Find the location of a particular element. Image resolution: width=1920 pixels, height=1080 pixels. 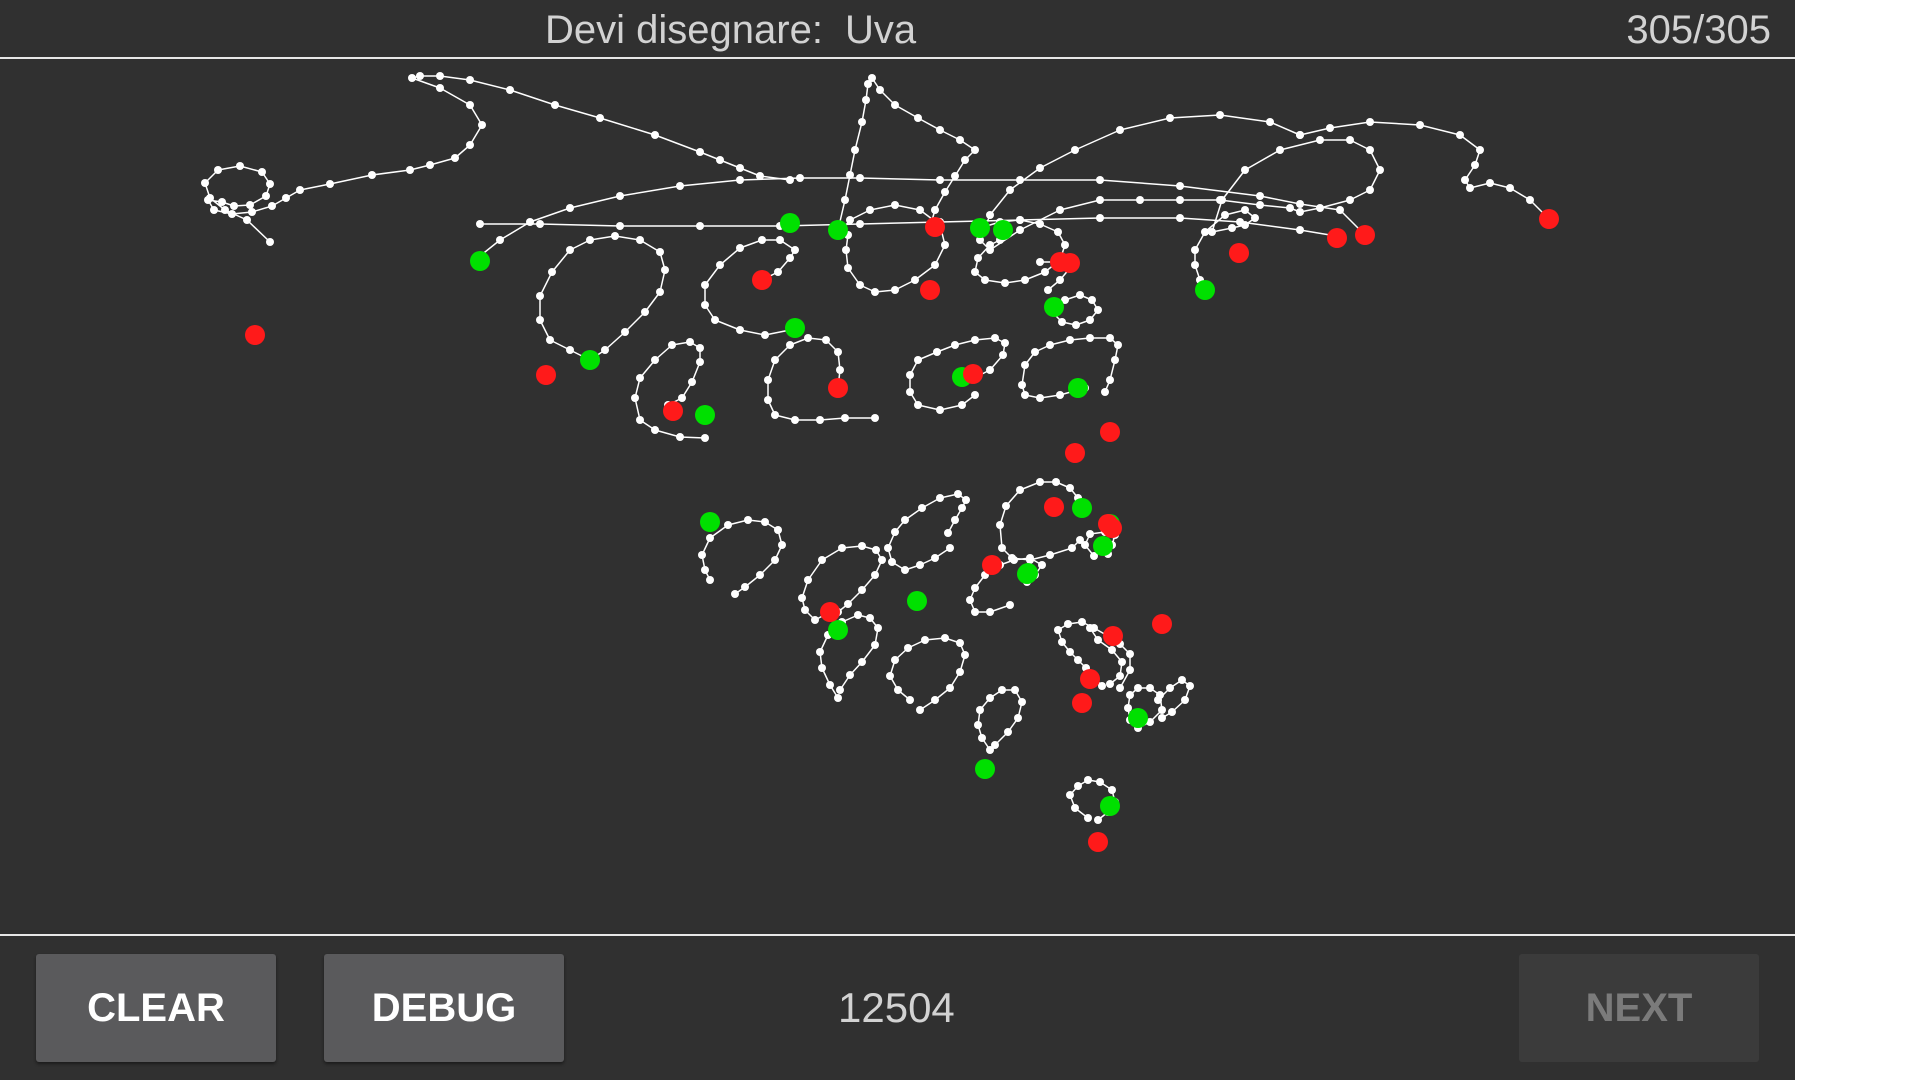

header-bar: Devi disegnare: Uva 305/305 is located at coordinates (897, 28).